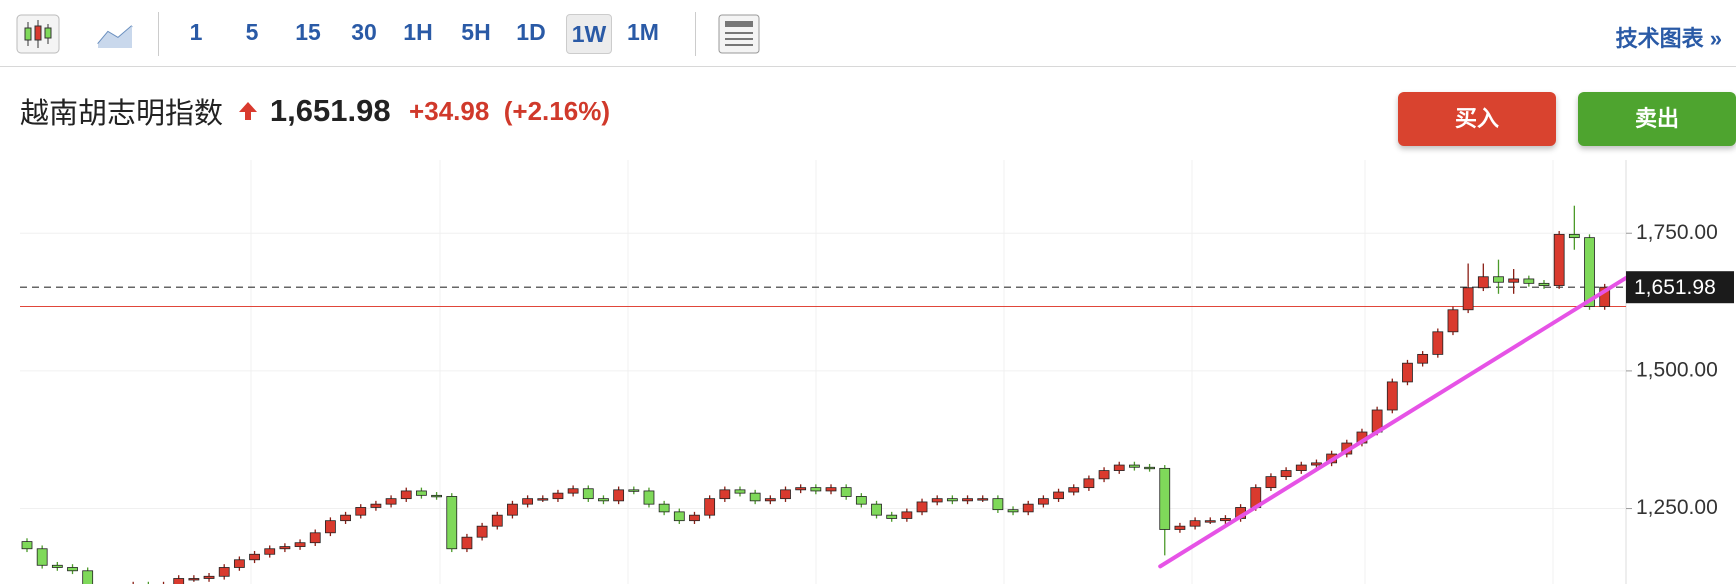 The height and width of the screenshot is (584, 1736). Describe the element at coordinates (1675, 287) in the screenshot. I see `last-price-label: 1,651.98` at that location.